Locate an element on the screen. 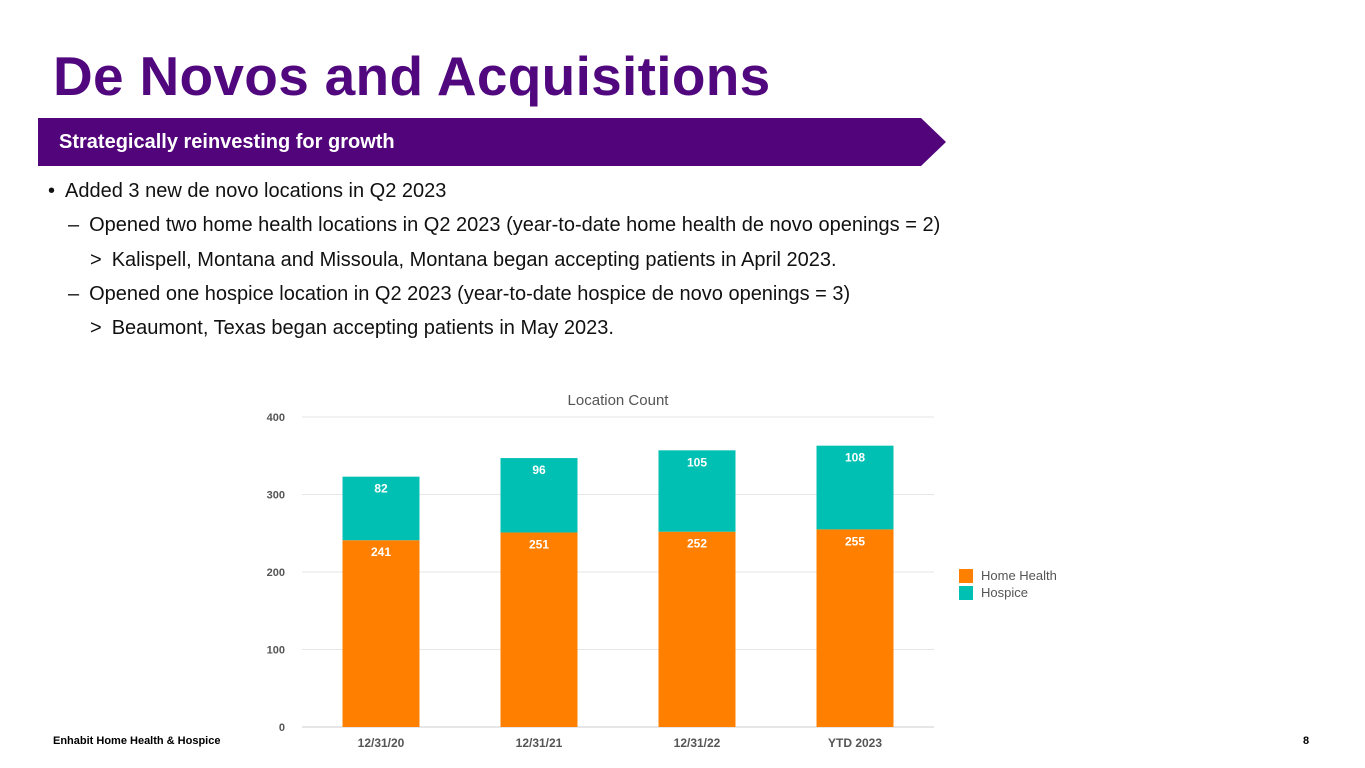 This screenshot has width=1365, height=768. data-label: 255 is located at coordinates (855, 541).